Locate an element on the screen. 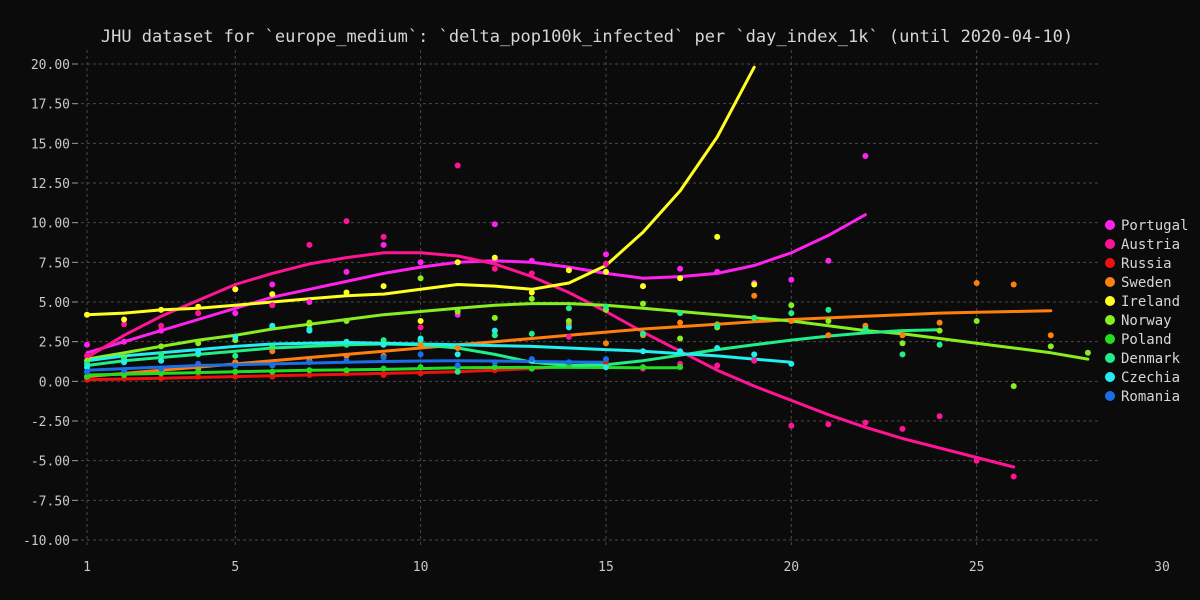  y-tick-label: 10.00 is located at coordinates (50, 224).